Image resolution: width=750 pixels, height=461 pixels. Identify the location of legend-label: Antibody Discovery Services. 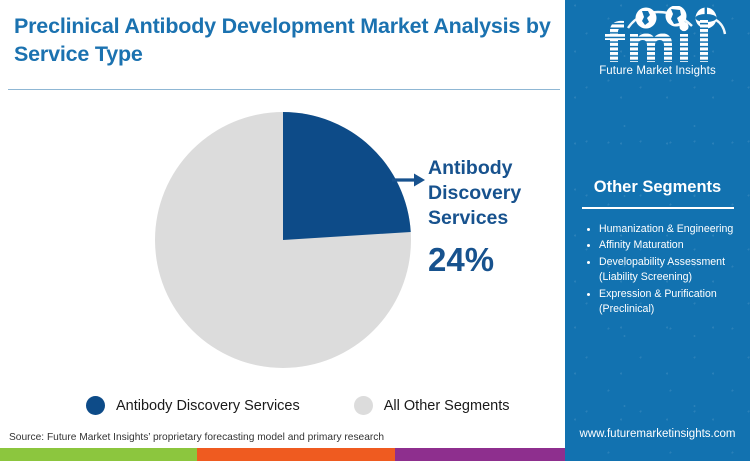
(208, 405).